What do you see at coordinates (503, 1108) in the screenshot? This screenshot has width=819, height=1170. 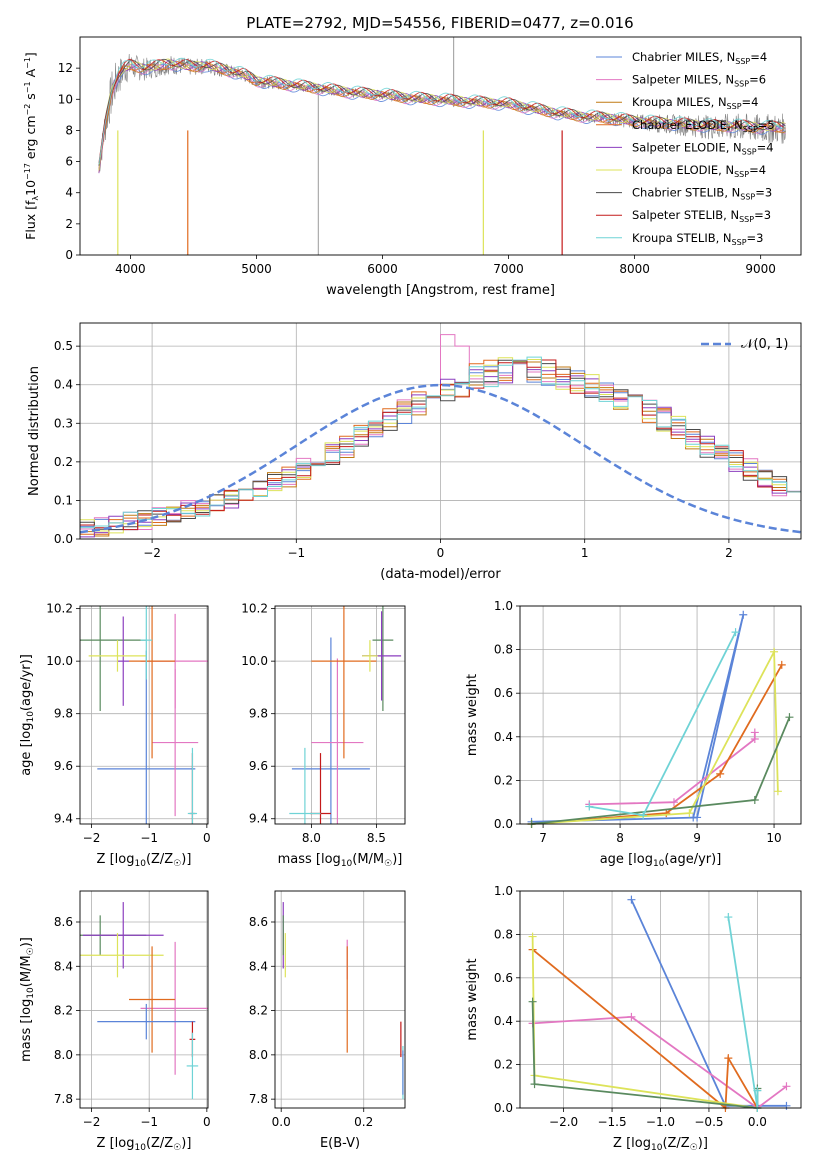 I see `massweight-vs-Z-ytick-label: 0.0` at bounding box center [503, 1108].